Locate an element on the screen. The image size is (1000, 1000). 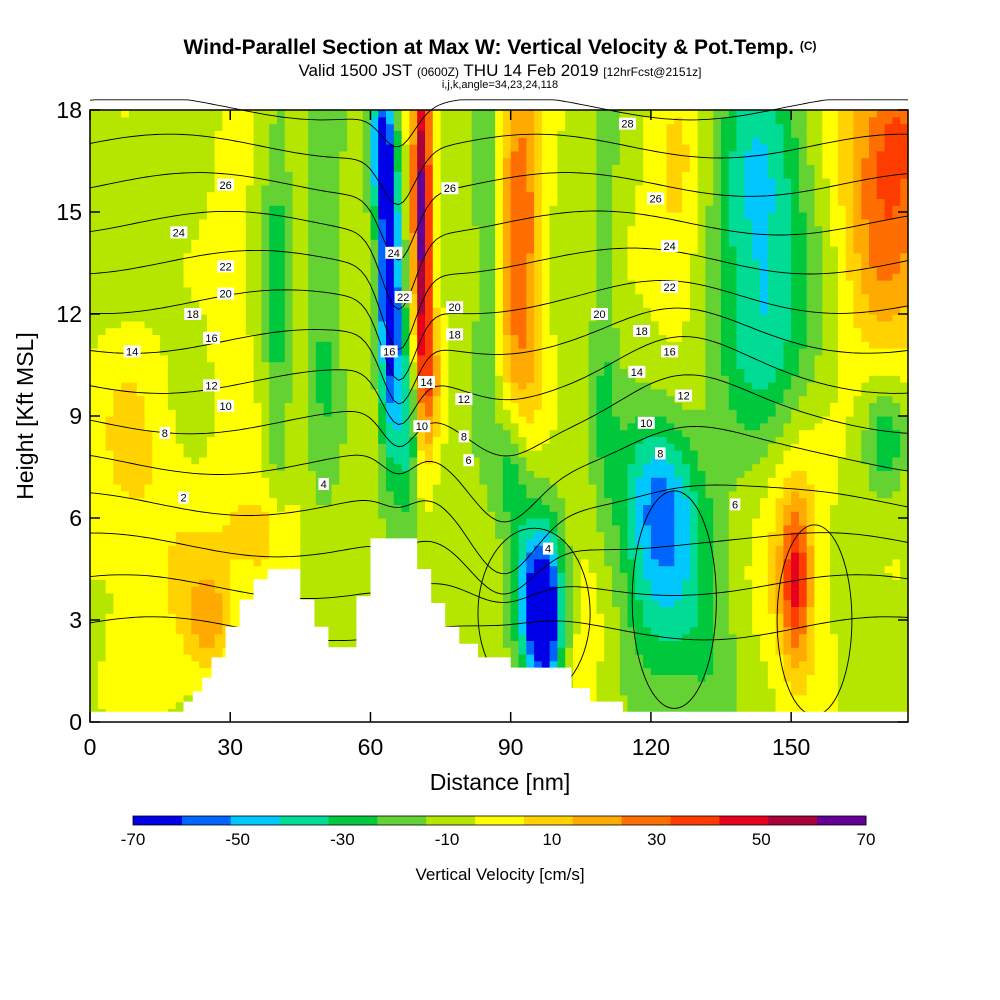
contour-label-box is located at coordinates (599, 314).